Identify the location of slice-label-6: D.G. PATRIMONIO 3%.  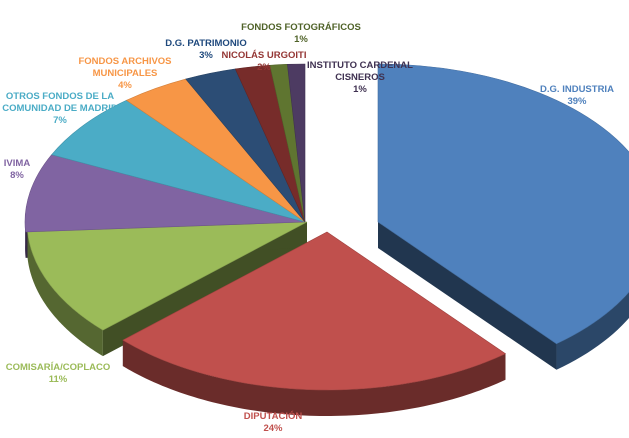
(205, 49).